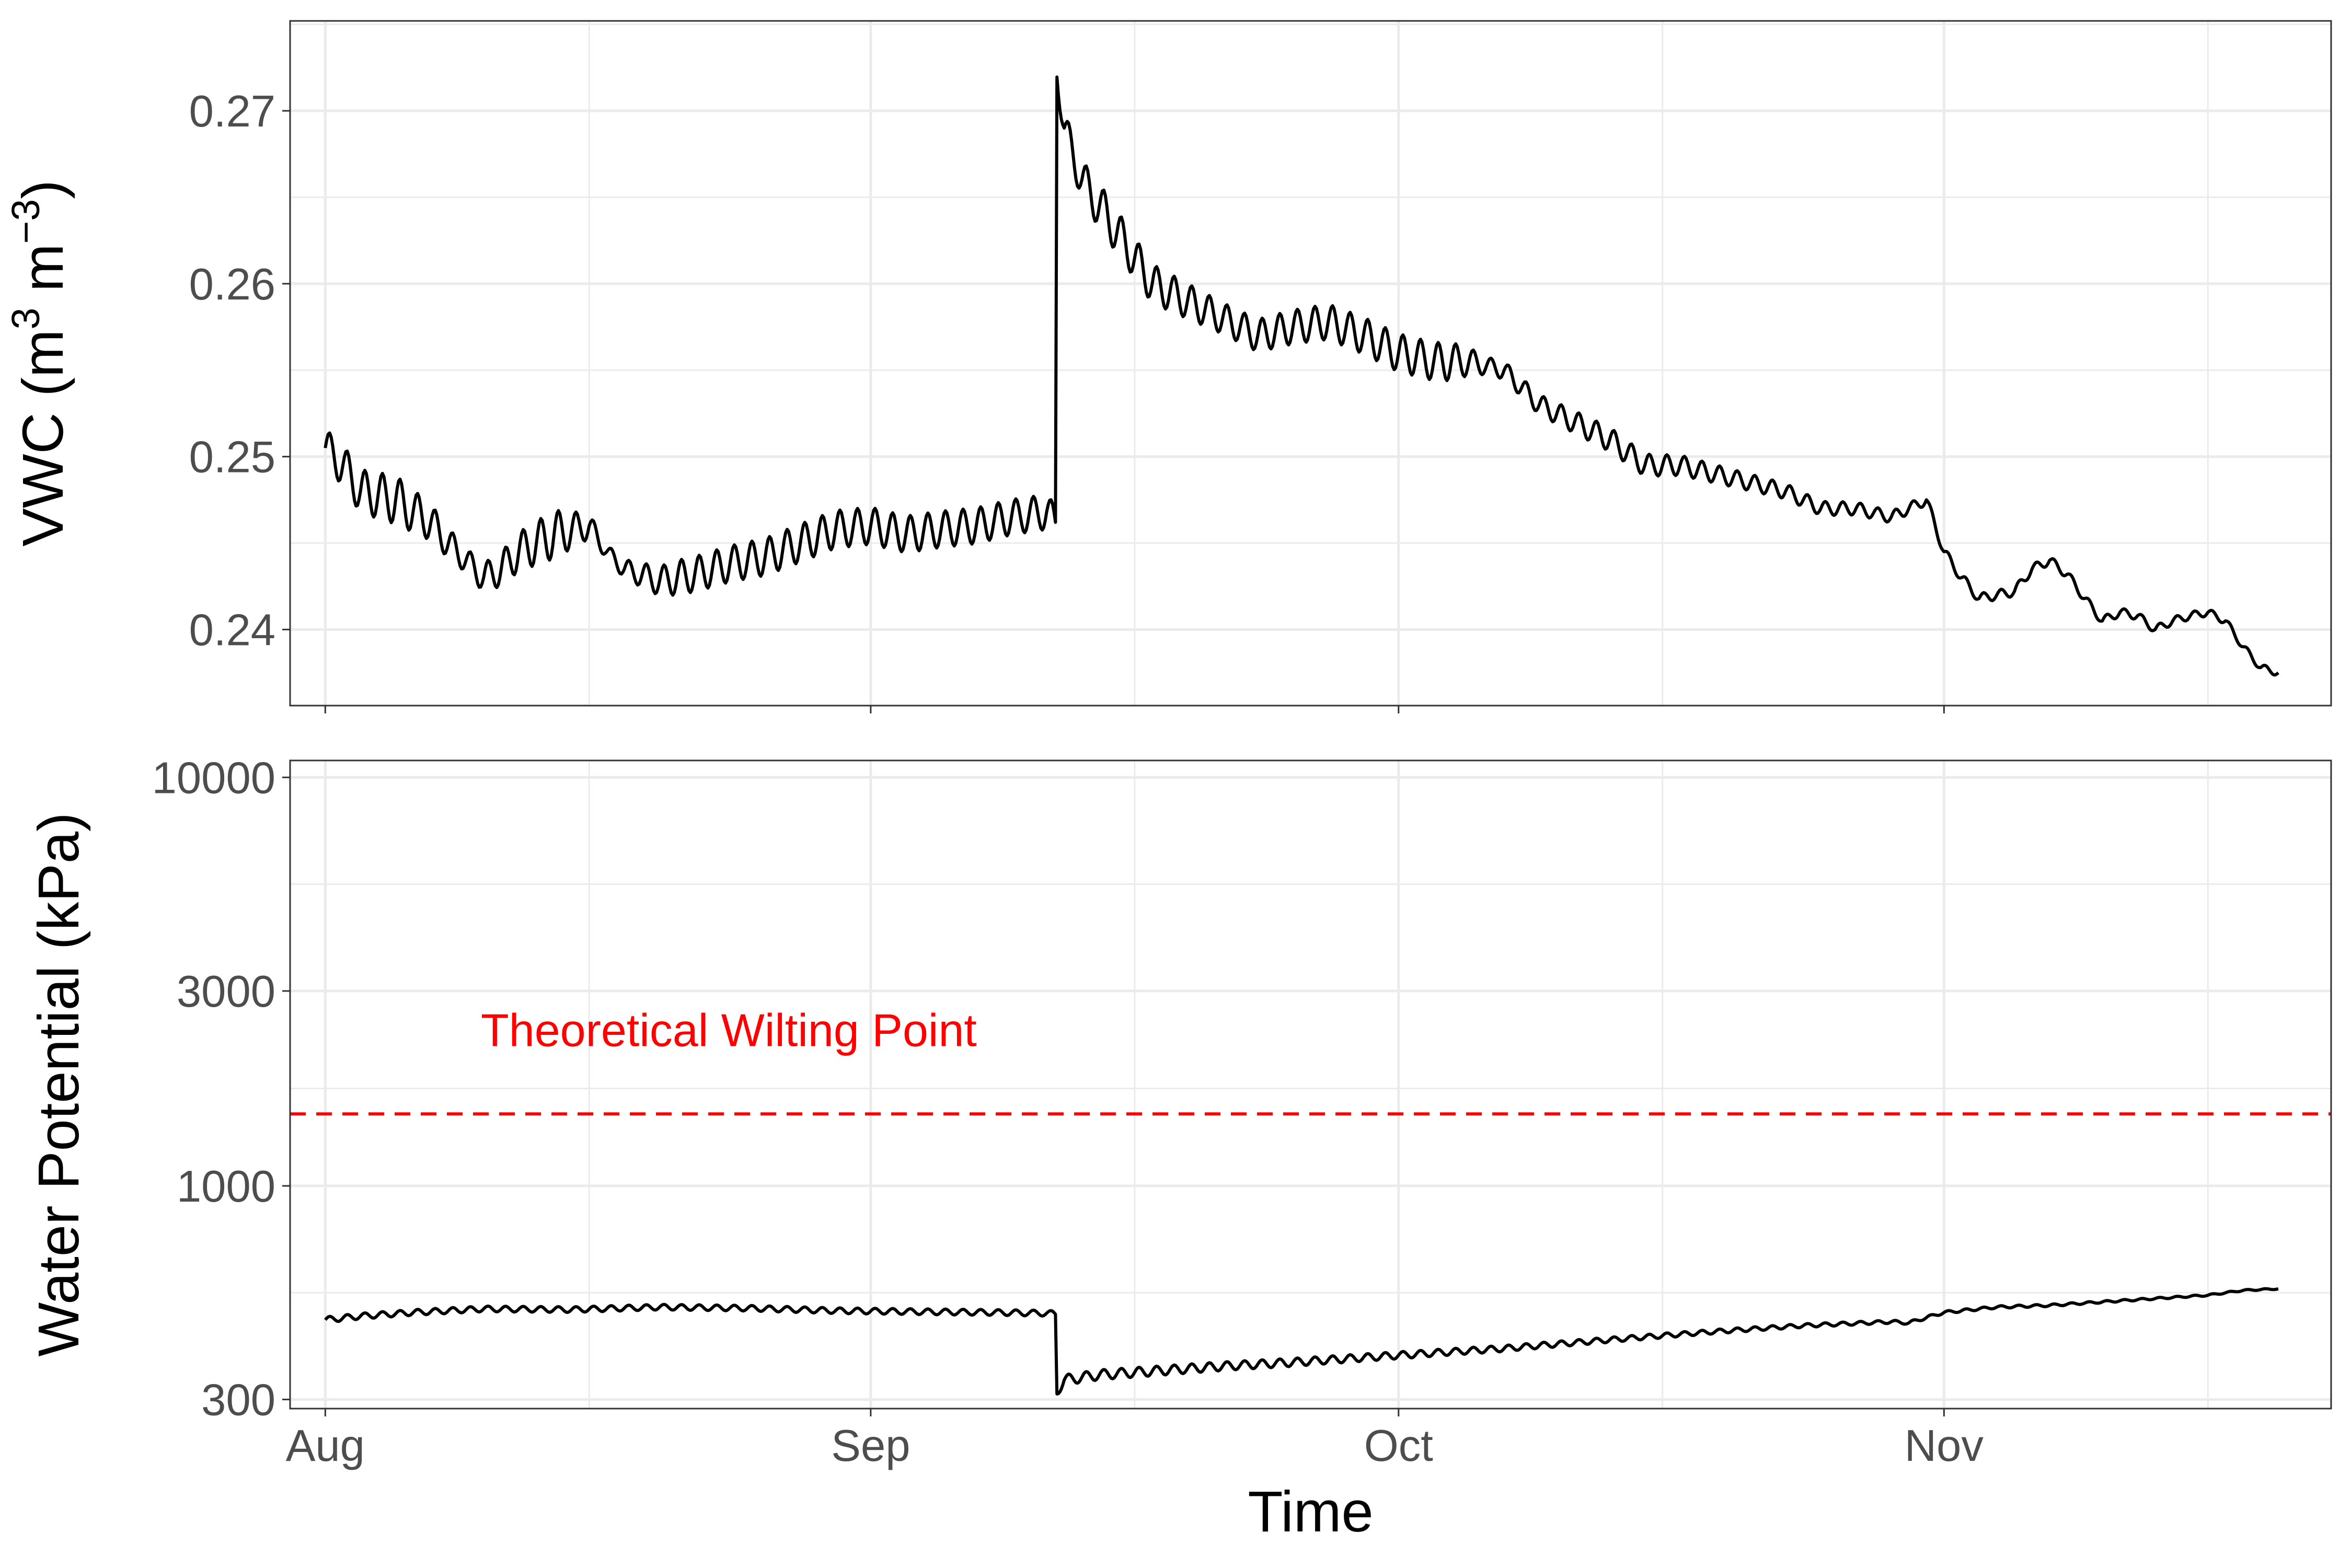 The image size is (2352, 1568). What do you see at coordinates (1398, 1446) in the screenshot?
I see `x-tick-label: Oct` at bounding box center [1398, 1446].